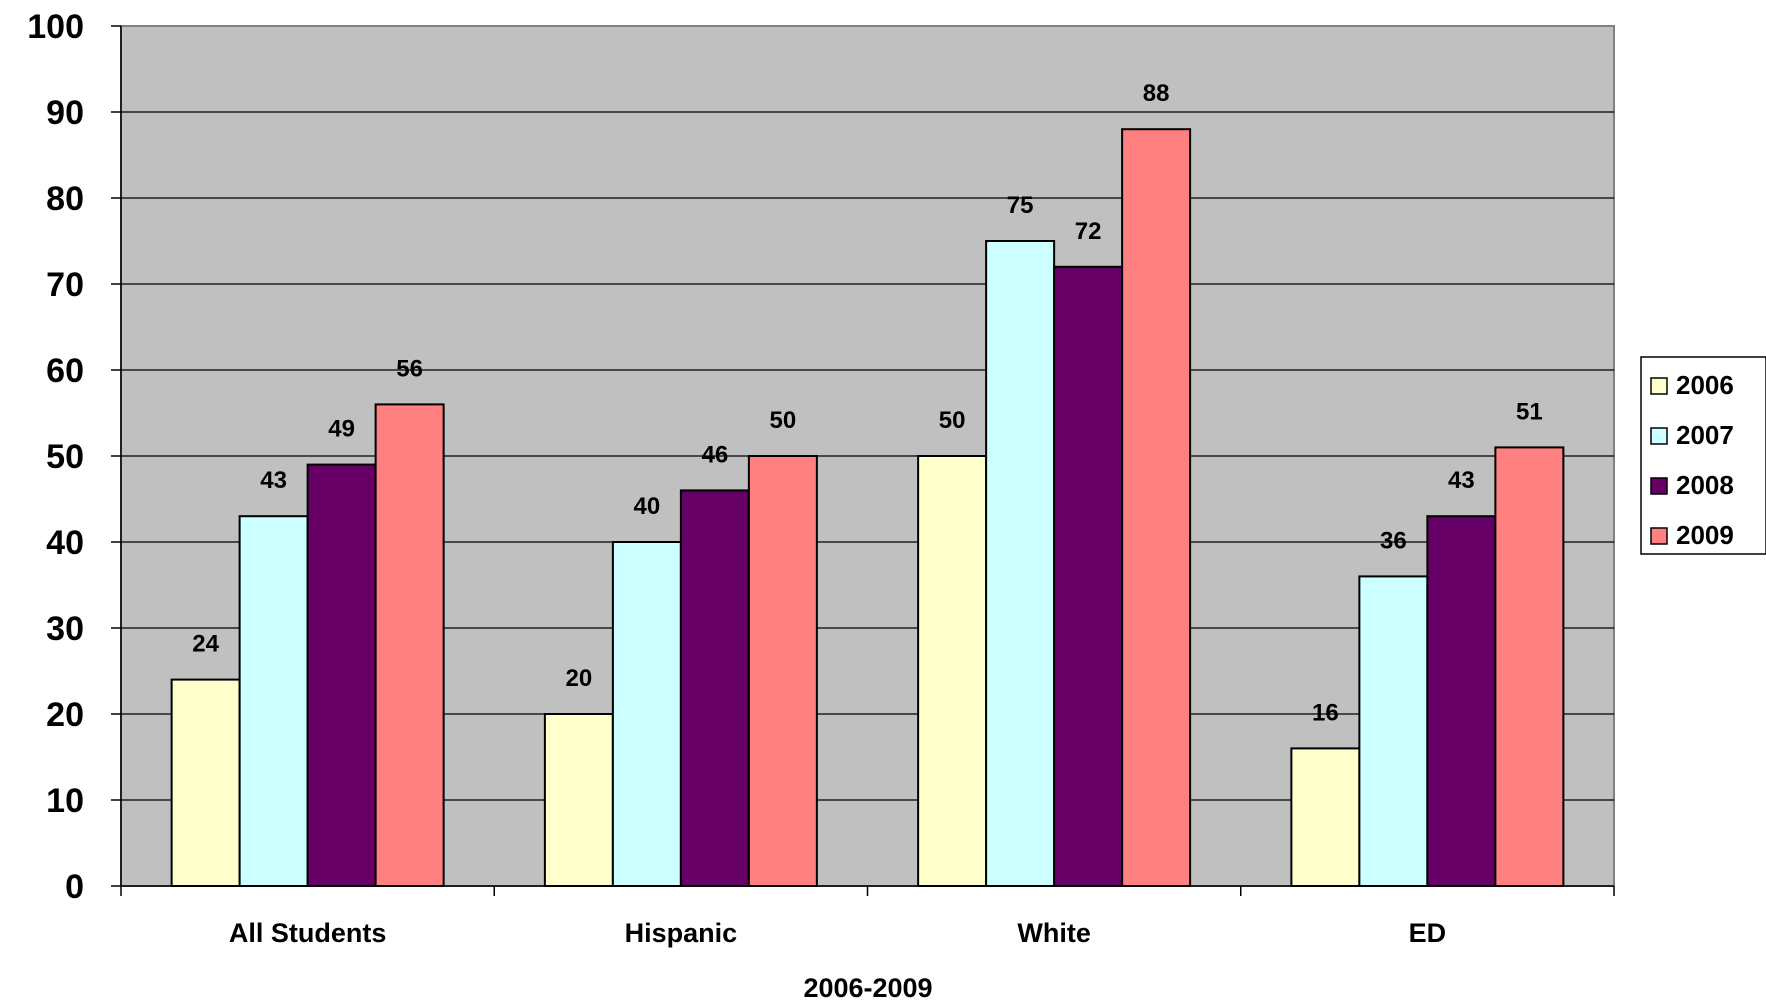 The width and height of the screenshot is (1766, 1003). I want to click on data-label: 72, so click(1088, 231).